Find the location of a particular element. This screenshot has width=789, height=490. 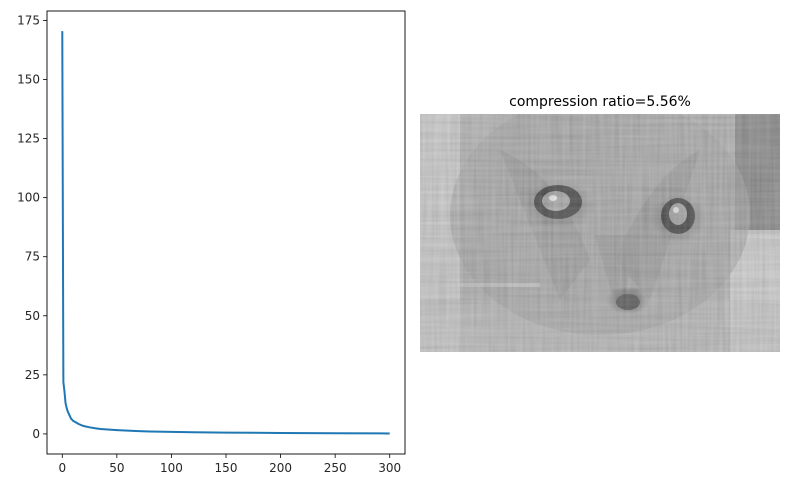

y-axis-ticks: 0 25 50 75 100 125 150 175 is located at coordinates (32, 227).